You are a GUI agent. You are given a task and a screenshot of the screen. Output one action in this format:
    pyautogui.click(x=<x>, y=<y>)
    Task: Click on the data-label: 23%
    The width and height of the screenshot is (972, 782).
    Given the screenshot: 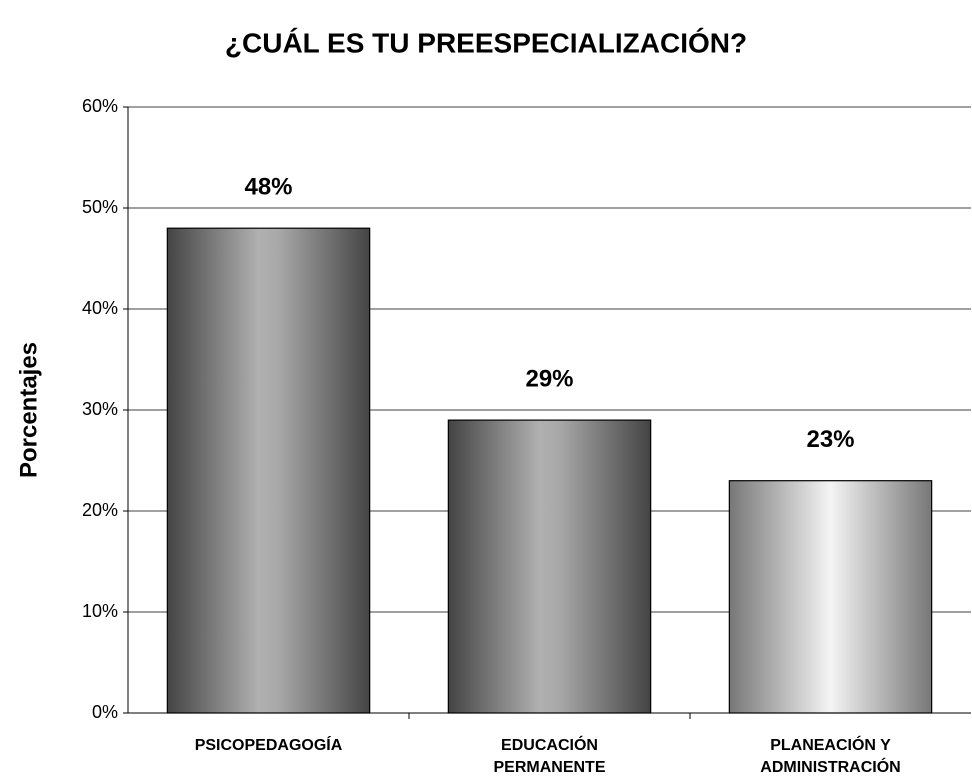 What is the action you would take?
    pyautogui.click(x=830, y=439)
    